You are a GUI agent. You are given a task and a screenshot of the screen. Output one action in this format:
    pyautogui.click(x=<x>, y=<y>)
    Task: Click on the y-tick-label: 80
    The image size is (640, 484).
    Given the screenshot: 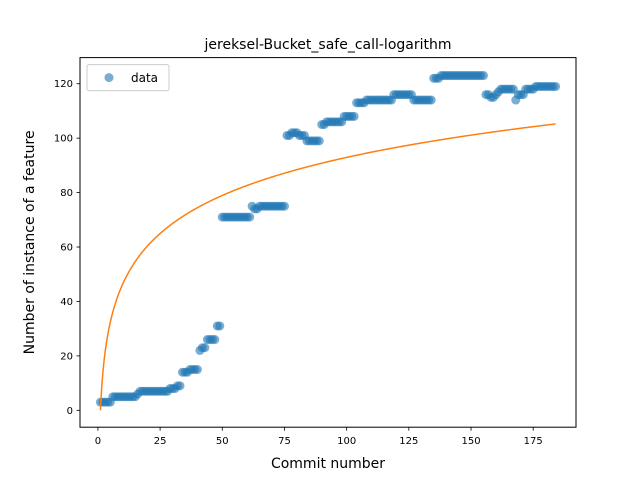 What is the action you would take?
    pyautogui.click(x=66, y=193)
    